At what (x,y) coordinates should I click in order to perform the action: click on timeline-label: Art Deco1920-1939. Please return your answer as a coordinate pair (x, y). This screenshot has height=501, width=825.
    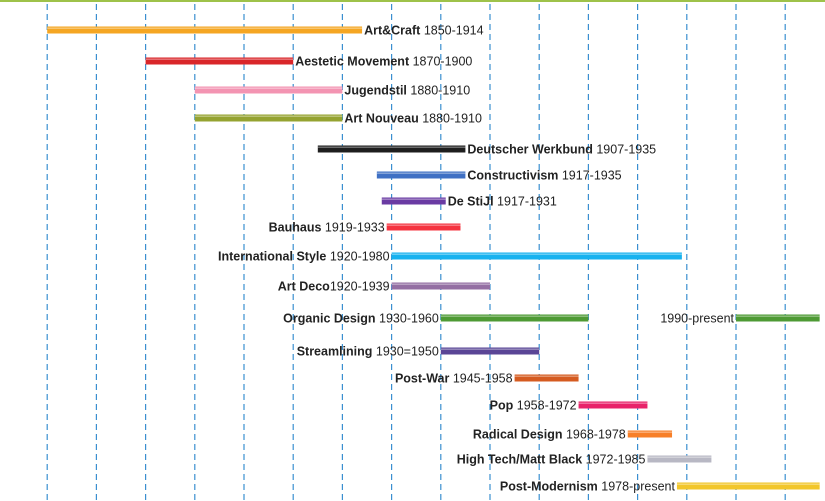
    Looking at the image, I should click on (334, 287).